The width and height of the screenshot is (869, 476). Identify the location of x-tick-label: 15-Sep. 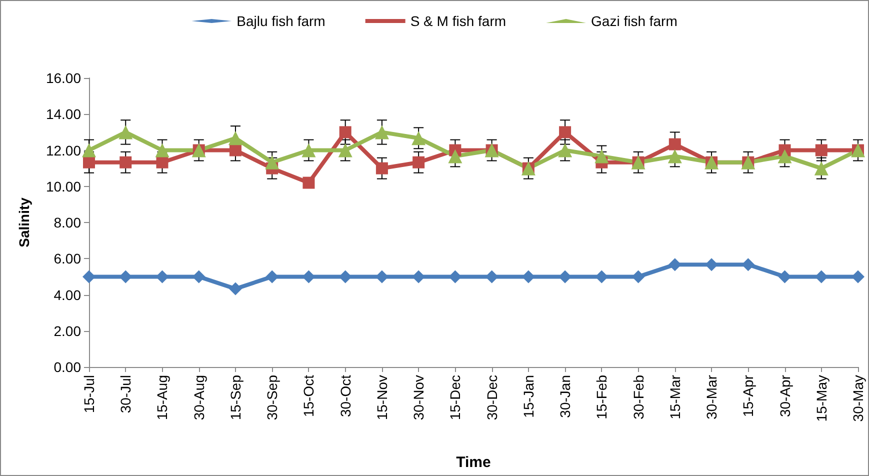
(235, 397).